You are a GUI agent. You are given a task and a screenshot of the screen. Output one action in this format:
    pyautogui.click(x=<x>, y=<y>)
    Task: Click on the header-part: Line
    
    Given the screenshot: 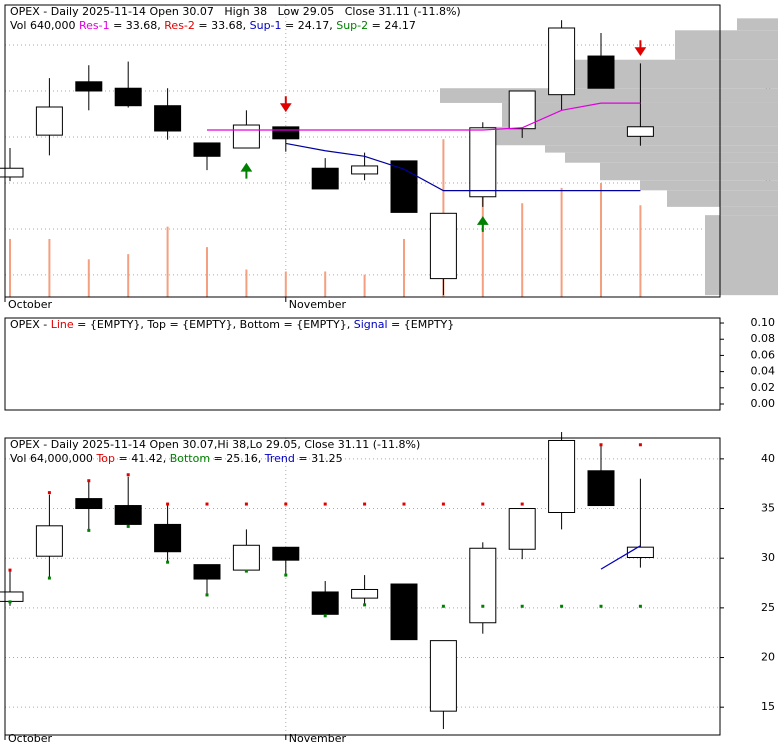 What is the action you would take?
    pyautogui.click(x=62, y=324)
    